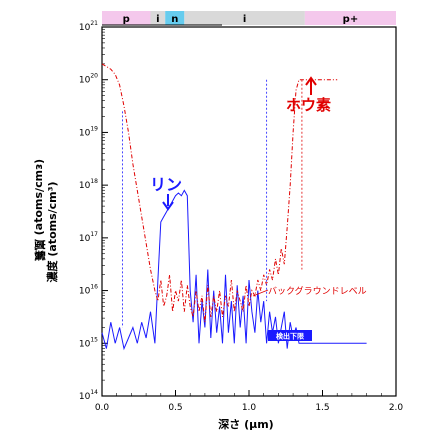 The image size is (448, 448). Describe the element at coordinates (308, 105) in the screenshot. I see `boron-annotation: ホウ素` at that location.